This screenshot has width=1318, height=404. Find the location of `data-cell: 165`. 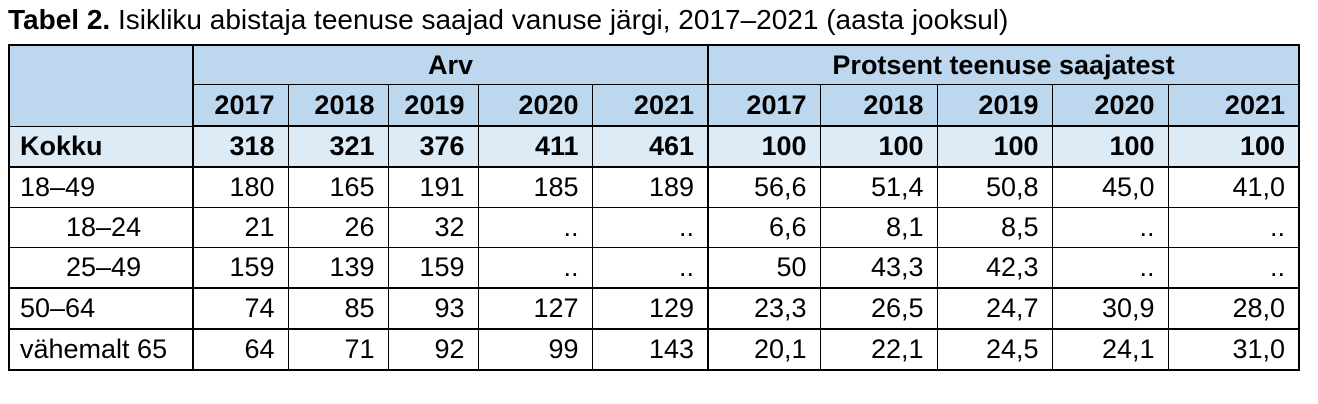

data-cell: 165 is located at coordinates (338, 187).